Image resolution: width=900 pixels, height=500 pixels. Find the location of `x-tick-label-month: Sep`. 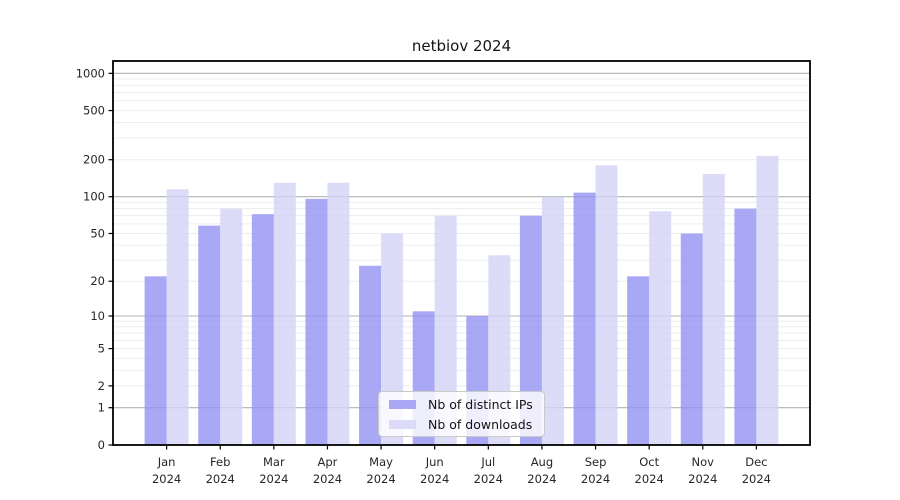

x-tick-label-month: Sep is located at coordinates (596, 462).